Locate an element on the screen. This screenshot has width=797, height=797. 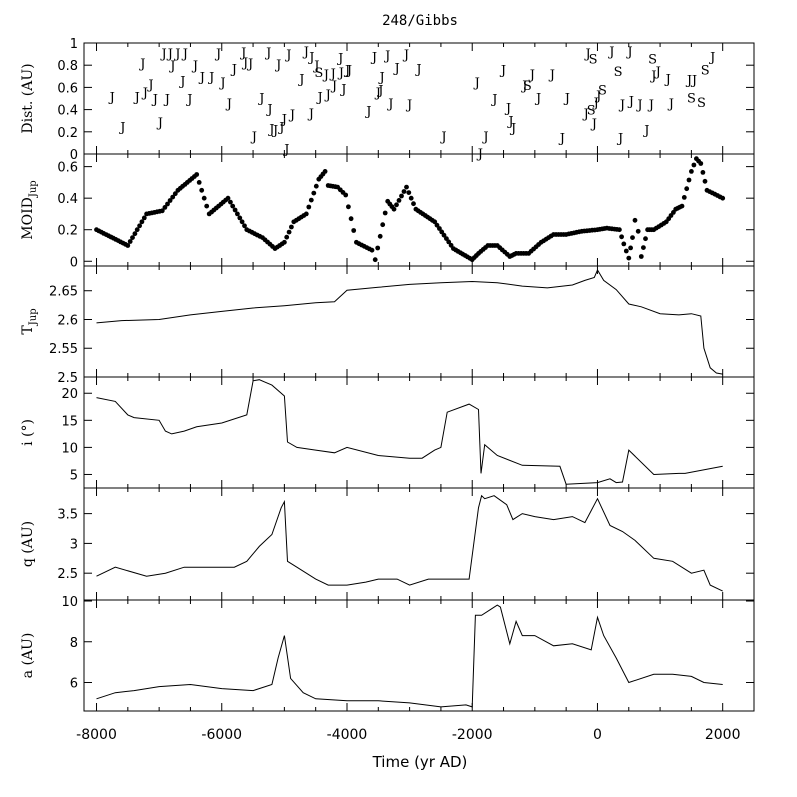
y-axis-label-moid: MOIDJup is located at coordinates (29, 209).